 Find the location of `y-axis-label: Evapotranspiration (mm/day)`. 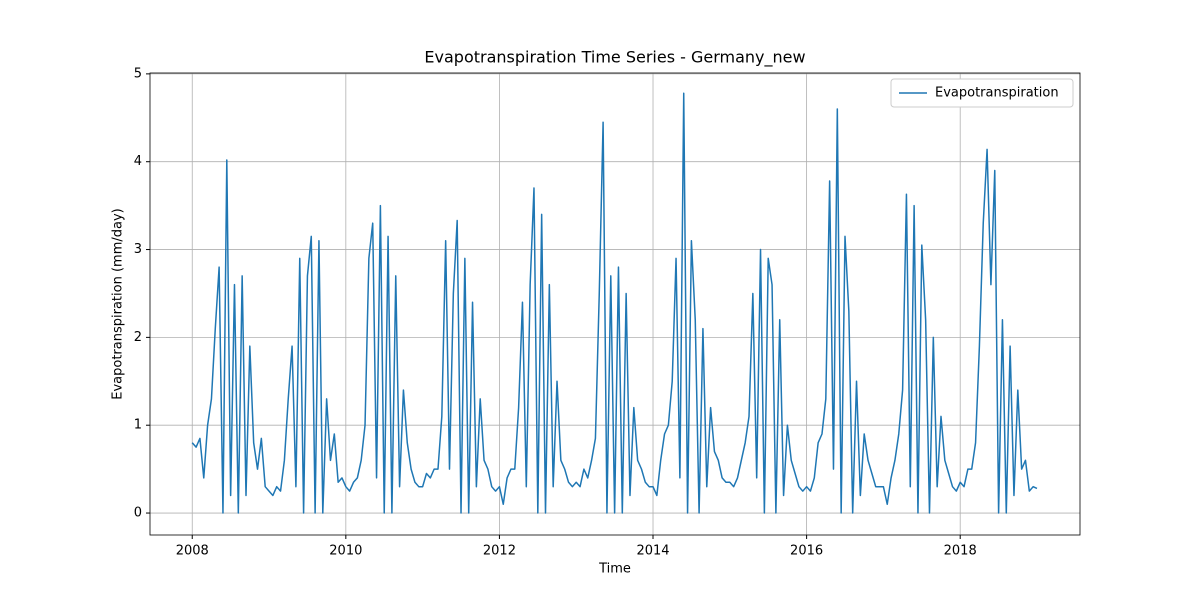

y-axis-label: Evapotranspiration (mm/day) is located at coordinates (118, 303).